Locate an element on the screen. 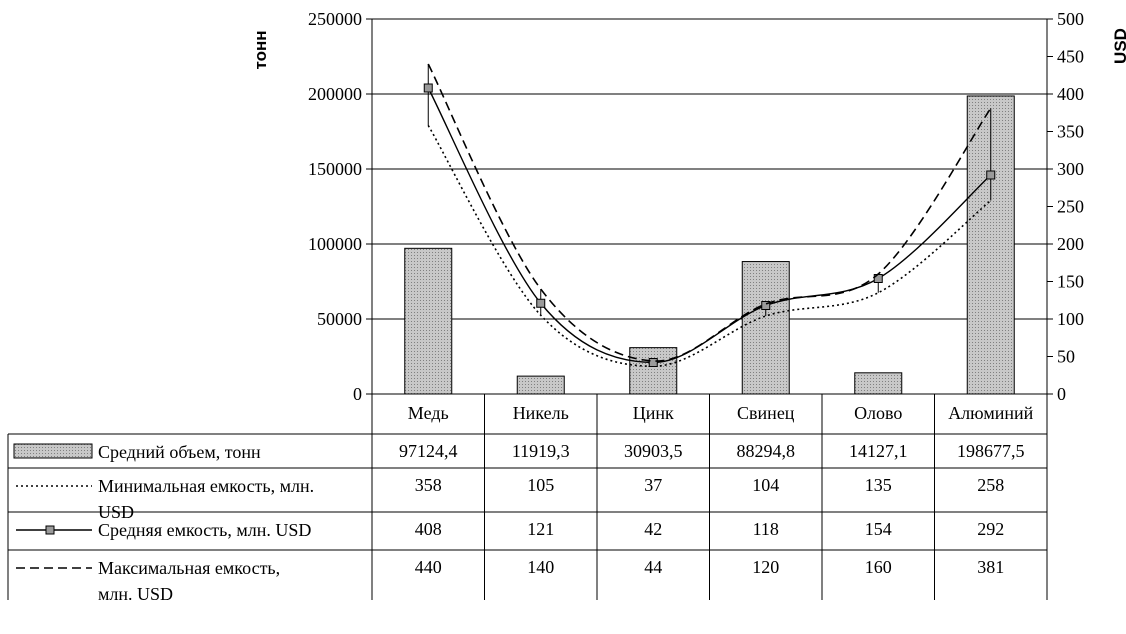 Image resolution: width=1126 pixels, height=634 pixels. table-value: 11919,3 is located at coordinates (541, 451).